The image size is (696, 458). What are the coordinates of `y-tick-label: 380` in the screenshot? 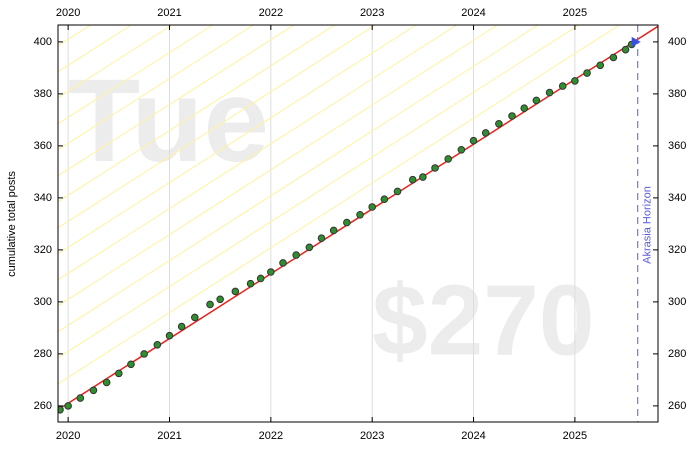 It's located at (43, 94).